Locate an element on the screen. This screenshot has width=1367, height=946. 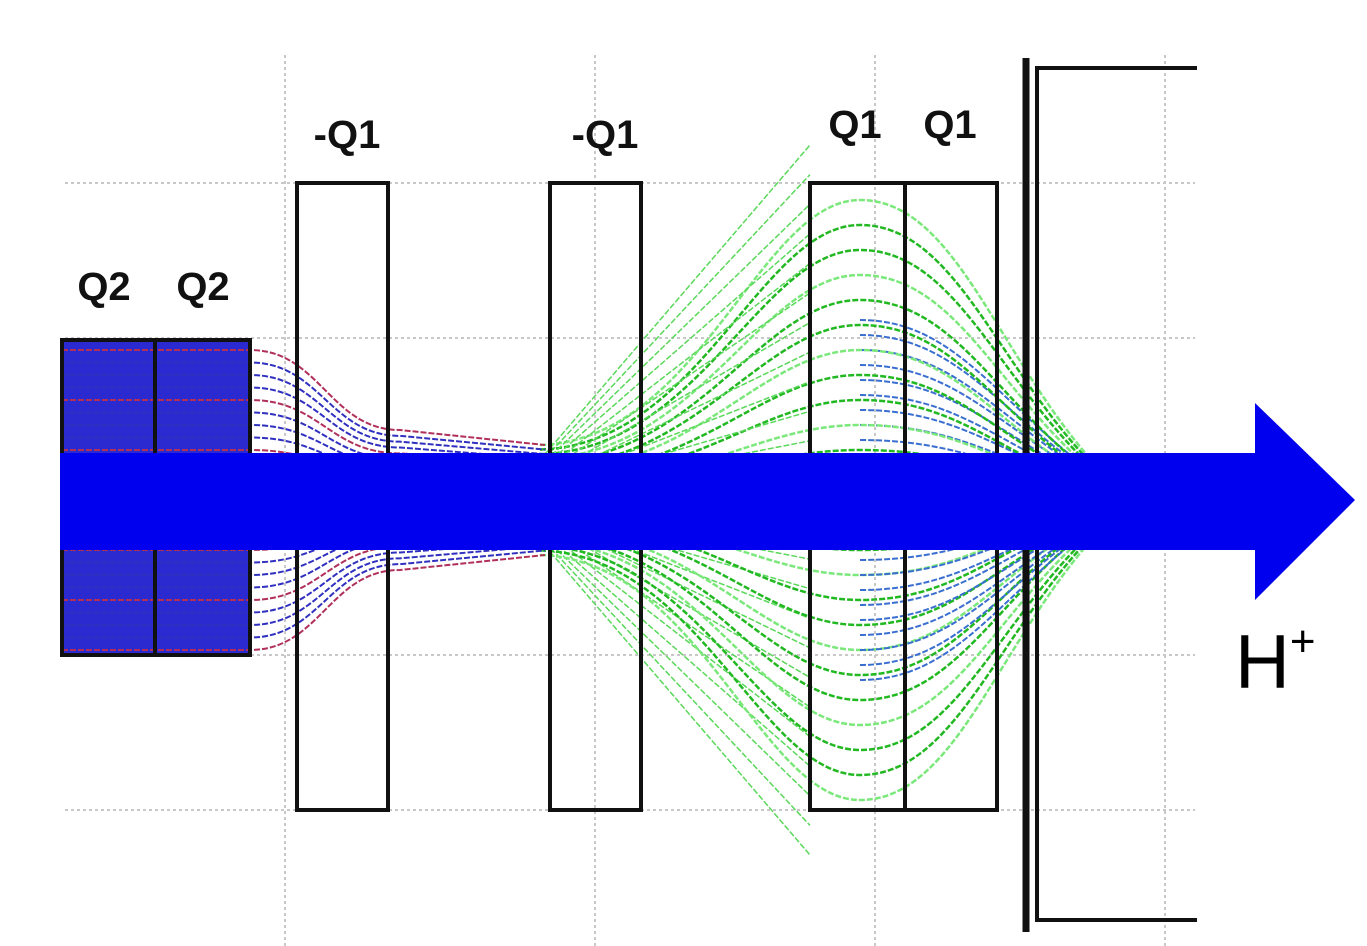
beam-charge: + is located at coordinates (1303, 641).